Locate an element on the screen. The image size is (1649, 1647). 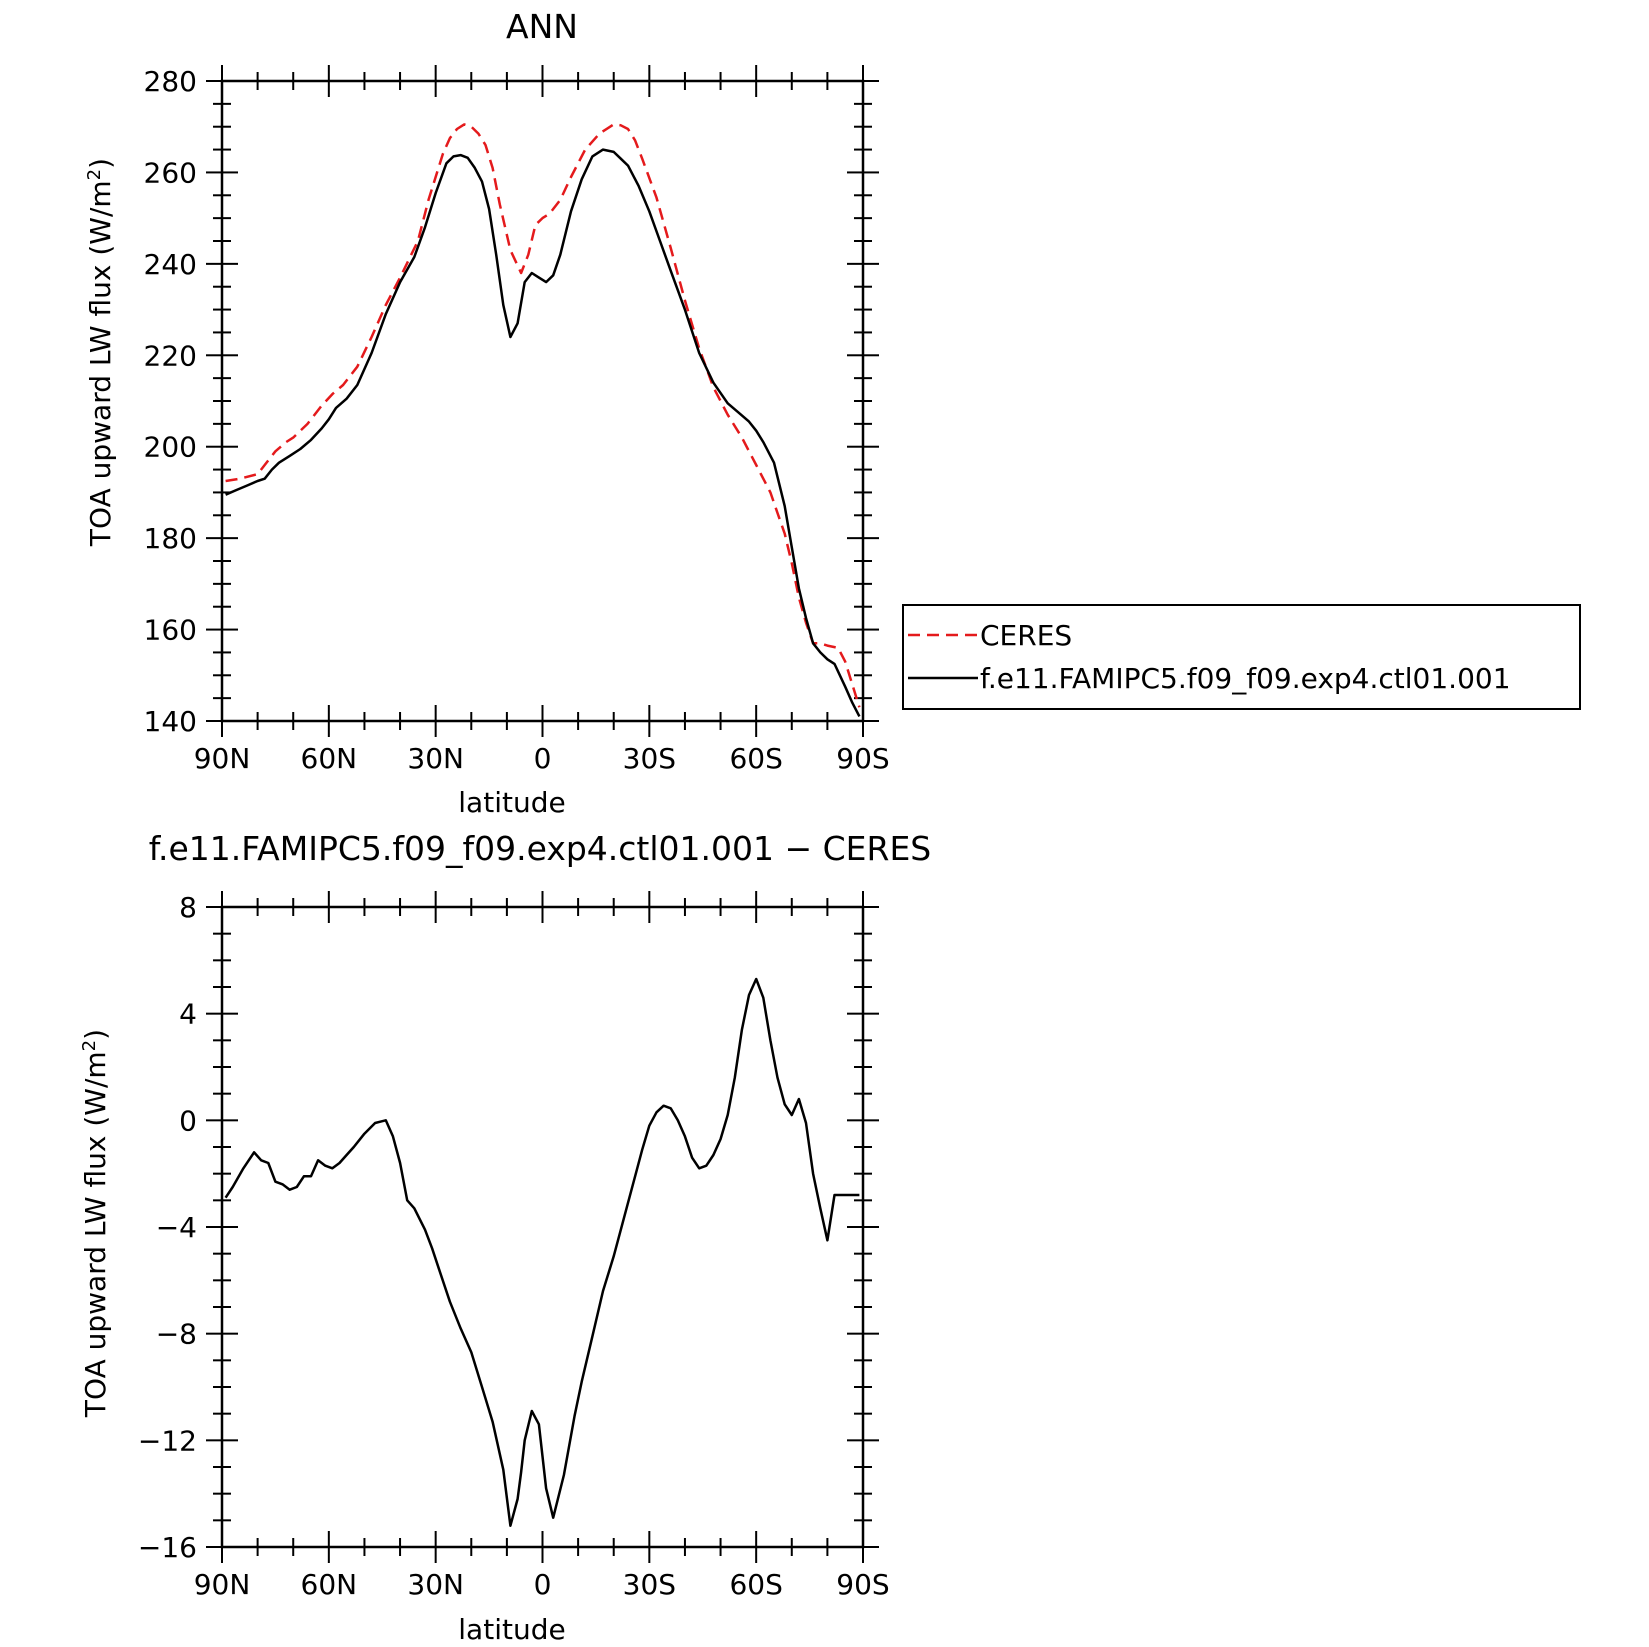
top-panel-ytick-label: 220 is located at coordinates (170, 355).